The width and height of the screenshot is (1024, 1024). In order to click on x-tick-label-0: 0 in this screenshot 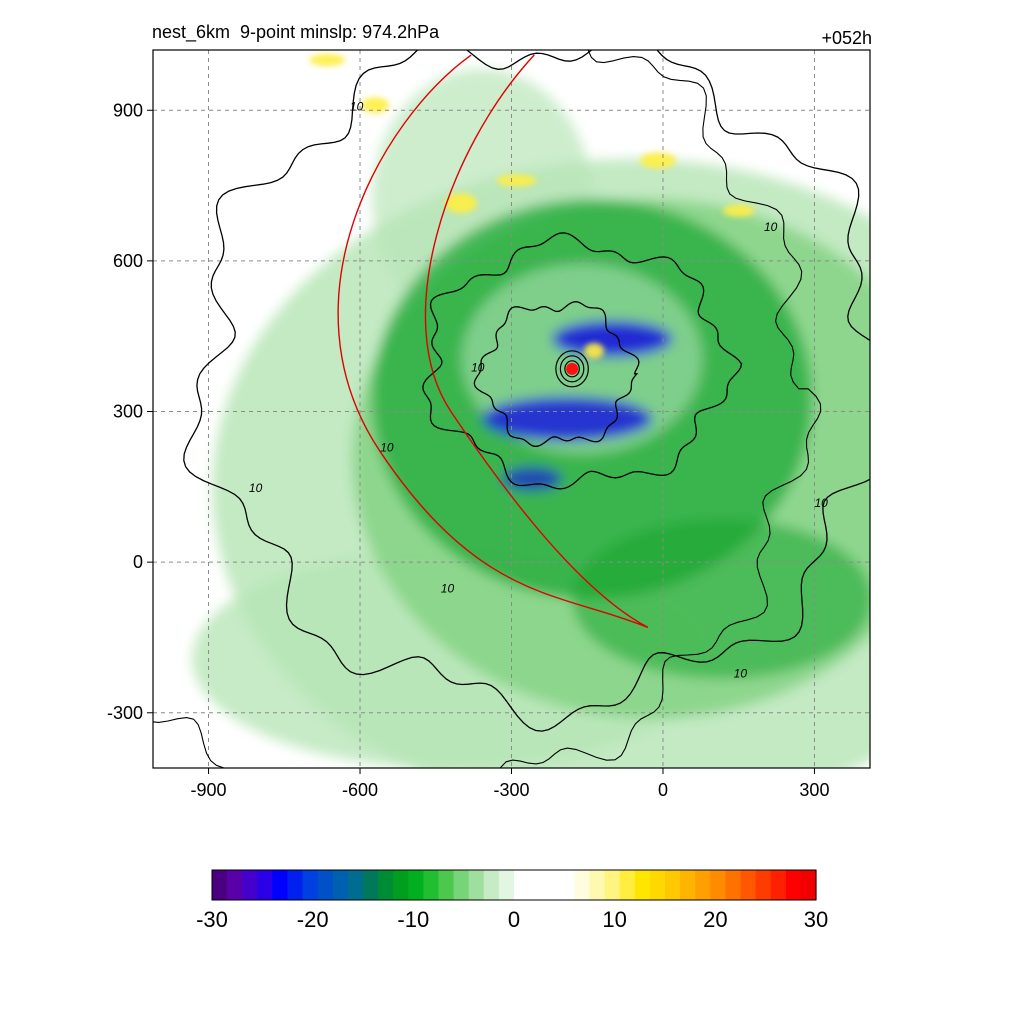, I will do `click(663, 790)`.